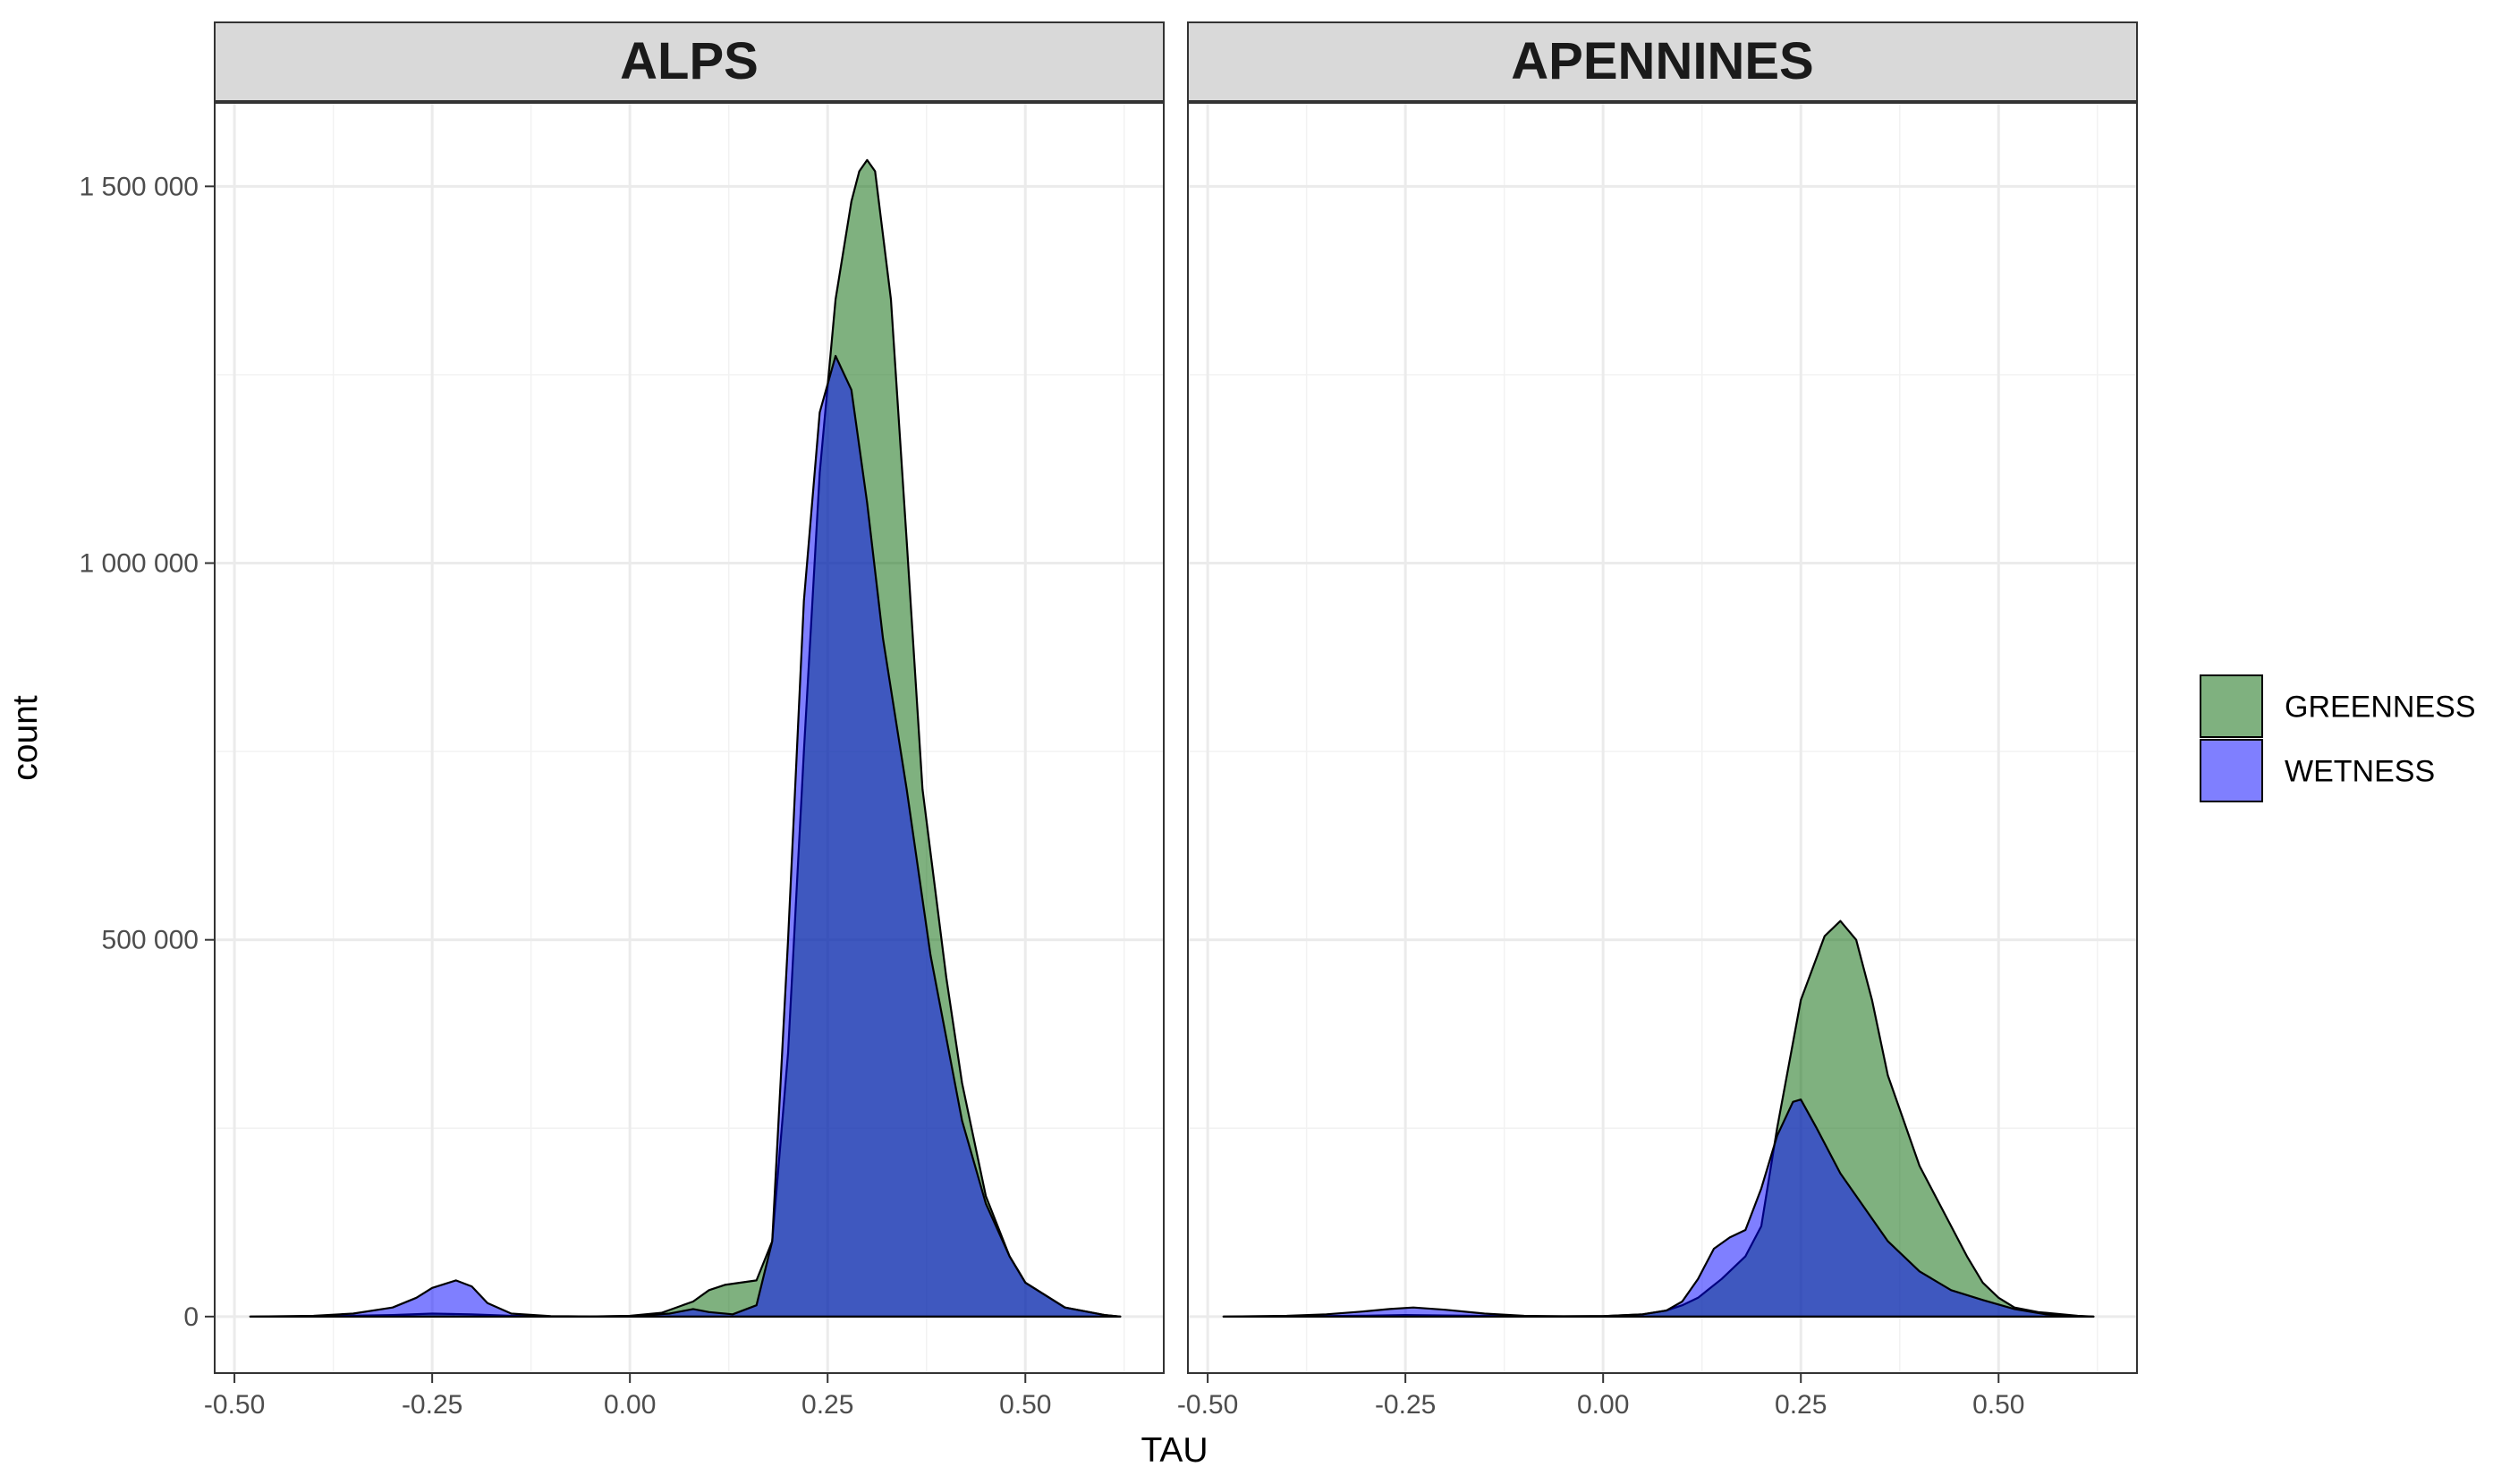  What do you see at coordinates (2360, 772) in the screenshot?
I see `legend-label: WETNESS` at bounding box center [2360, 772].